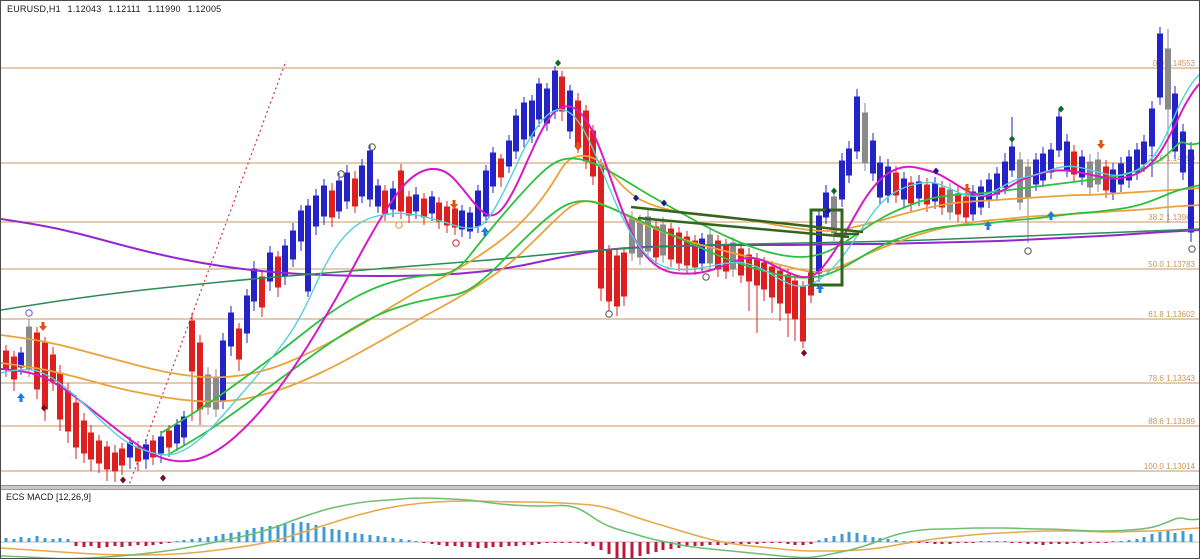 The height and width of the screenshot is (559, 1200). What do you see at coordinates (1170, 466) in the screenshot?
I see `fib-level-label: 100.0 1.13014` at bounding box center [1170, 466].